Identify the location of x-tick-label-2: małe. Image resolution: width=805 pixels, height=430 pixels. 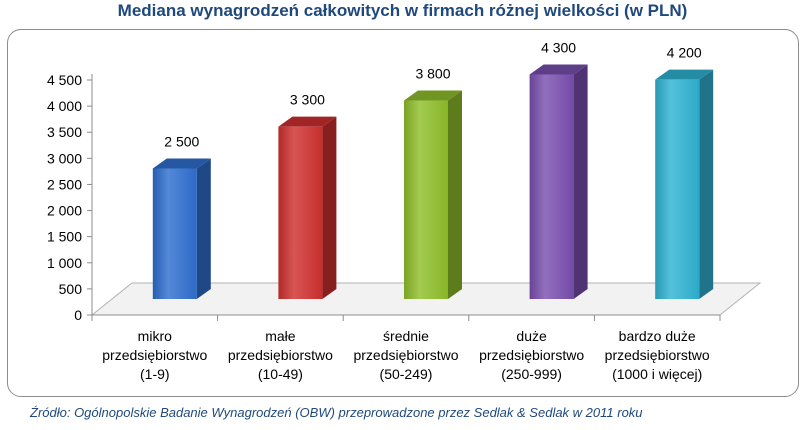
(280, 336).